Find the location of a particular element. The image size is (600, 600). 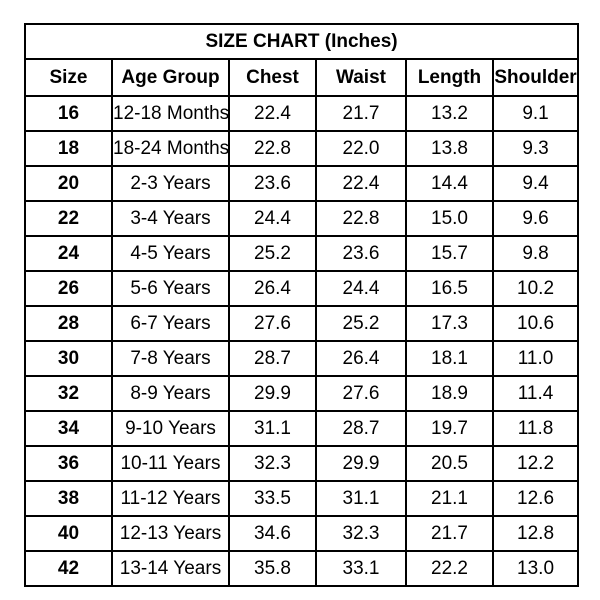

cell-chest: 24.4 is located at coordinates (272, 218).